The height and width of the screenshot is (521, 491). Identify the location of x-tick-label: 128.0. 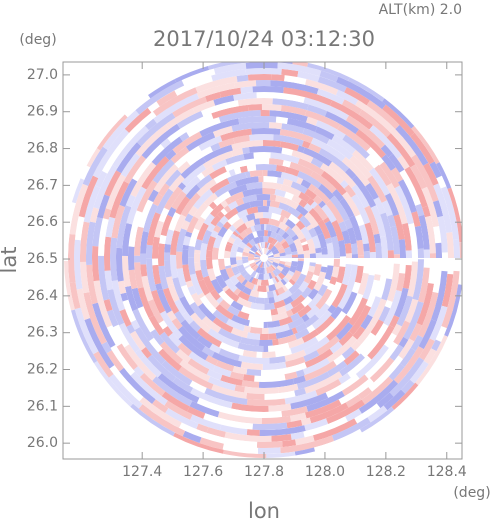
(325, 472).